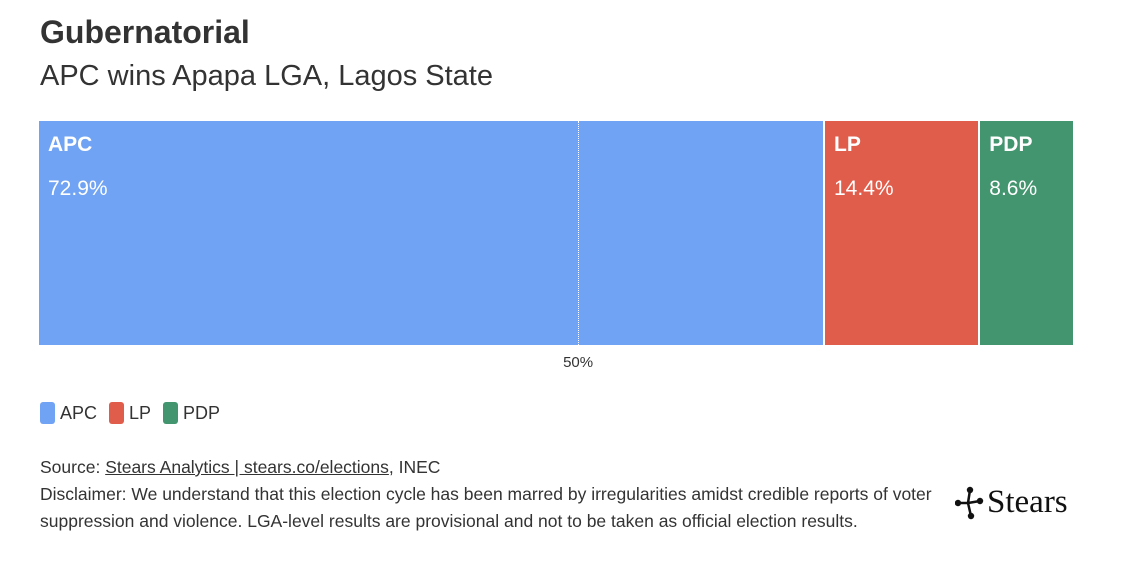  What do you see at coordinates (140, 412) in the screenshot?
I see `legend-label-lp: LP` at bounding box center [140, 412].